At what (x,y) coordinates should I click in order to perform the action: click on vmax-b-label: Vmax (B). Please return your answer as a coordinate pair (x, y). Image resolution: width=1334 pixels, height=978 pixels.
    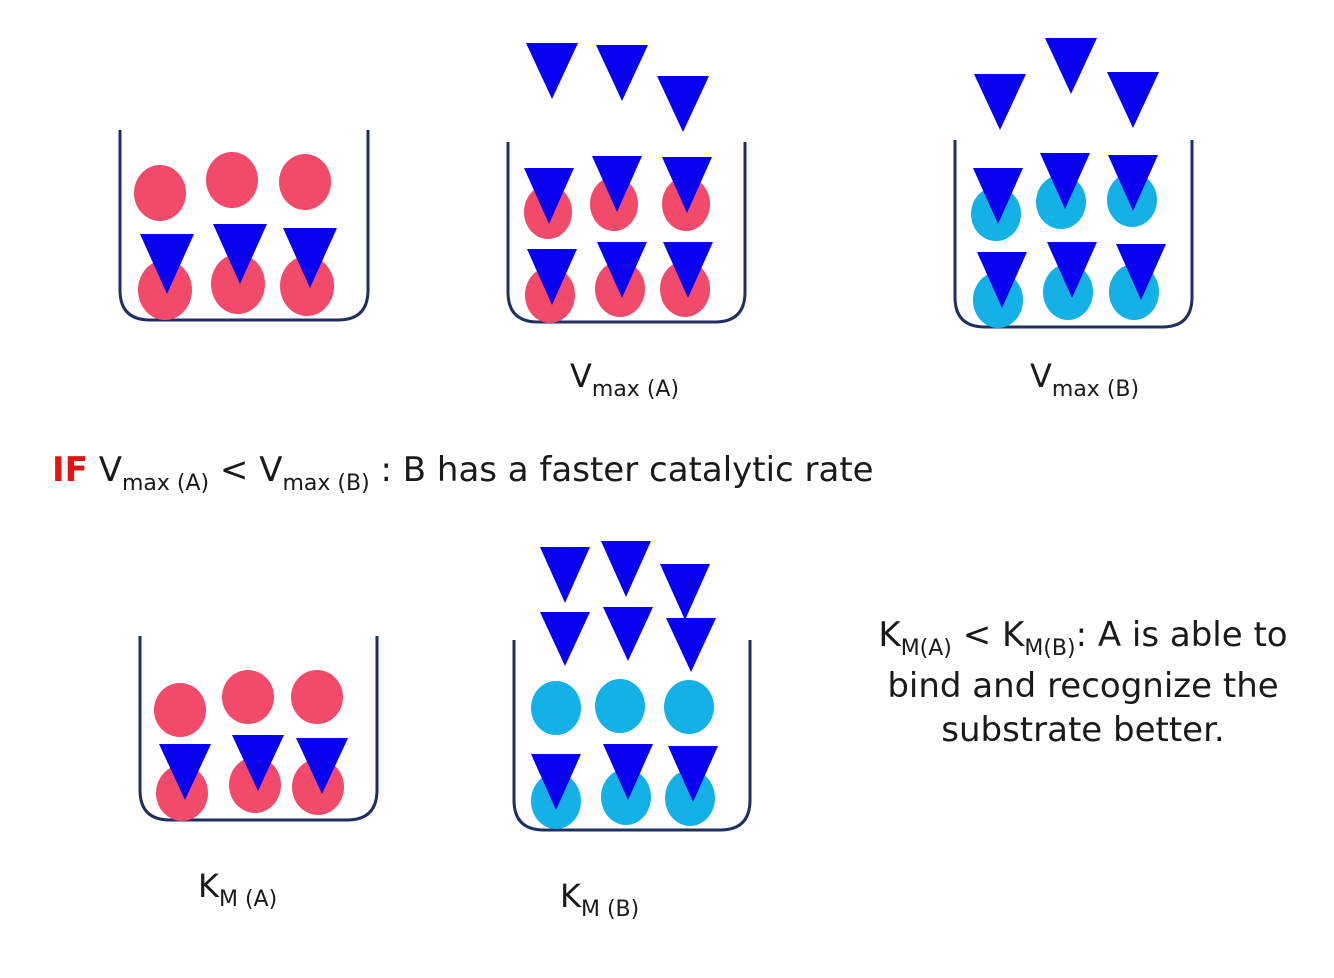
    Looking at the image, I should click on (1085, 379).